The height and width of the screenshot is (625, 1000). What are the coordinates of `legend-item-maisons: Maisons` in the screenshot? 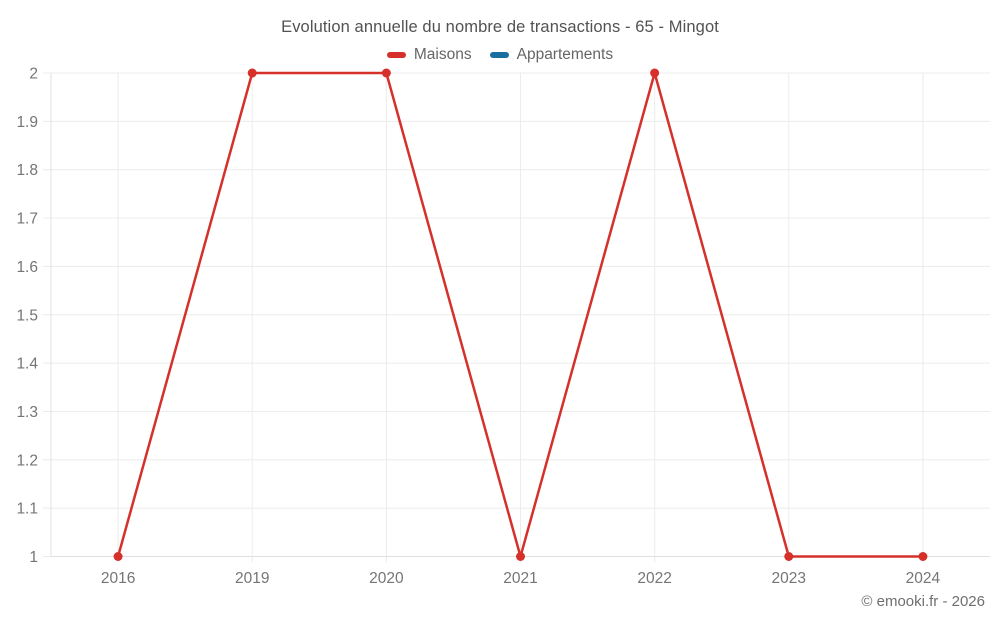 It's located at (429, 55).